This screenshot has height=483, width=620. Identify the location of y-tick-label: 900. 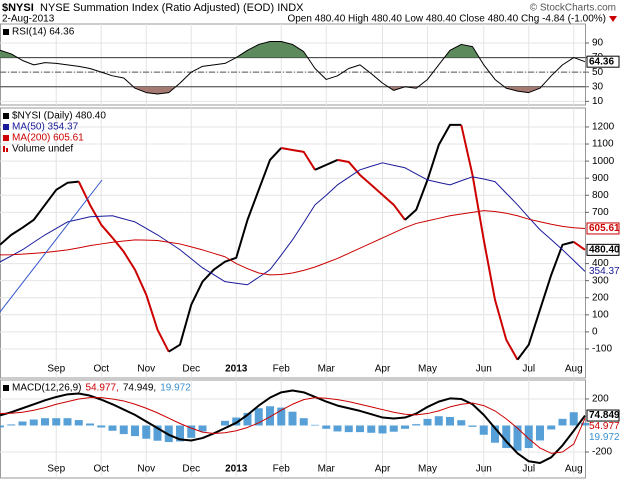
(600, 178).